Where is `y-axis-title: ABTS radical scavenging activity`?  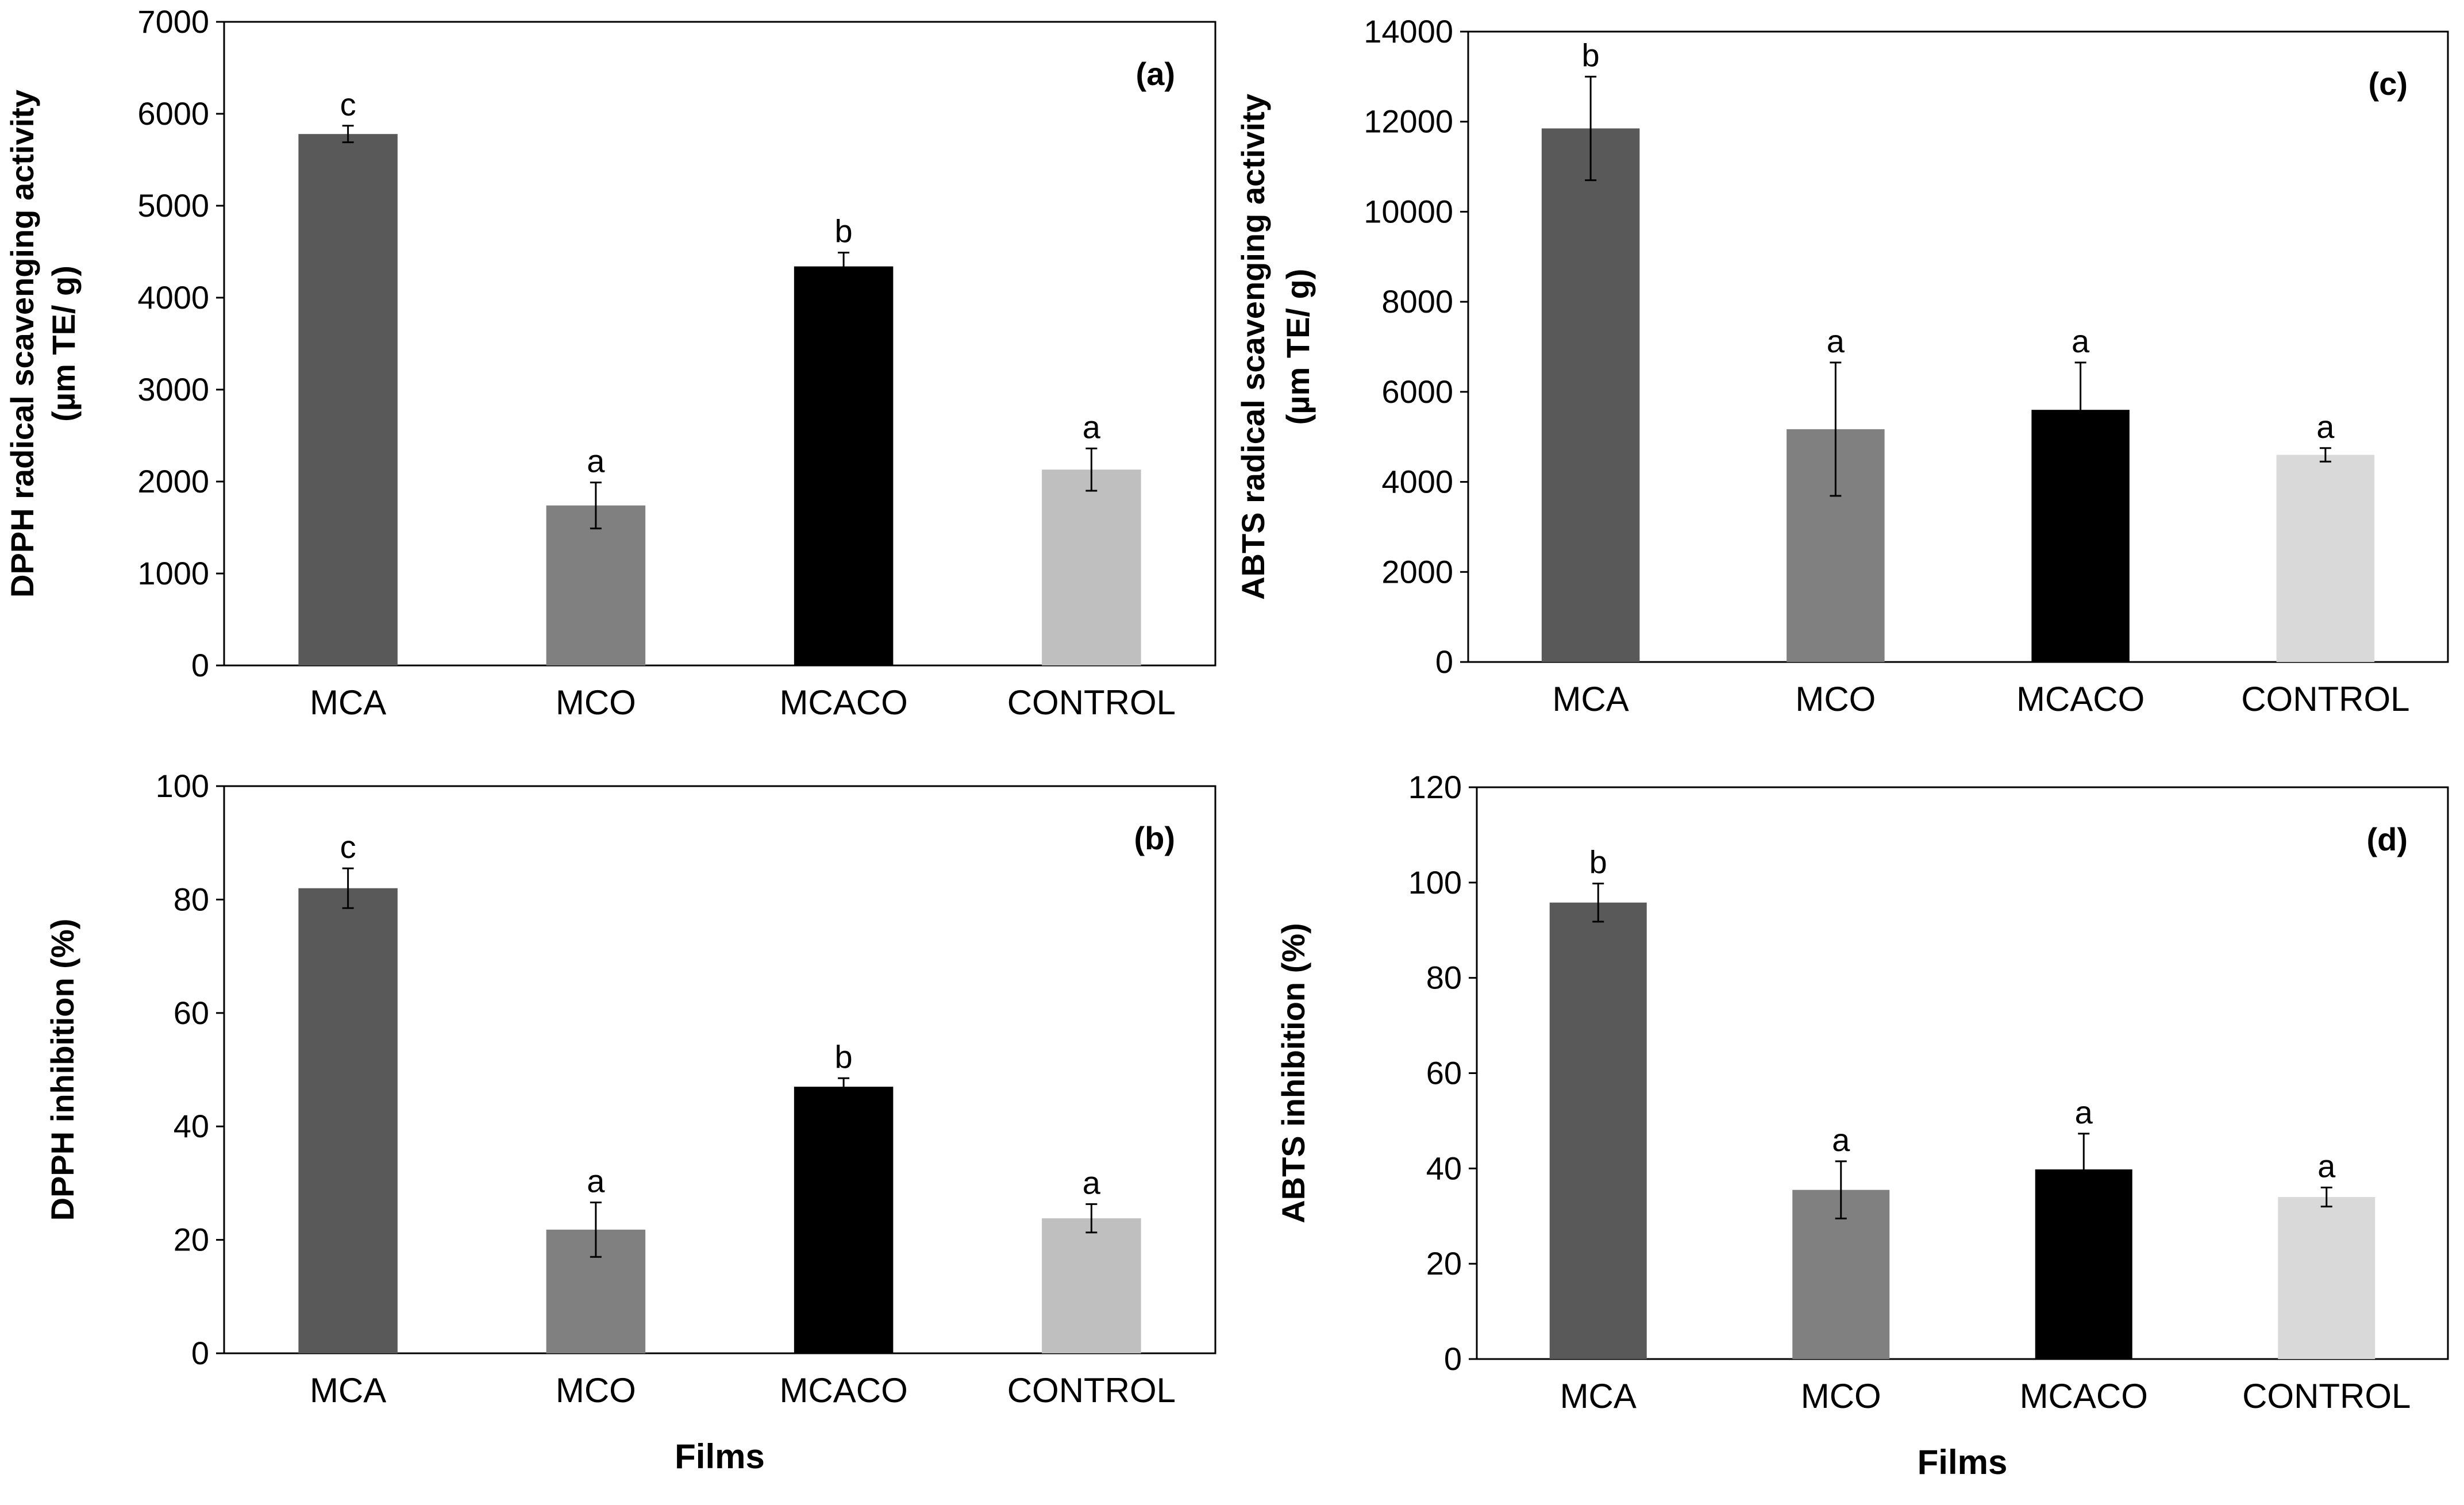 y-axis-title: ABTS radical scavenging activity is located at coordinates (1253, 347).